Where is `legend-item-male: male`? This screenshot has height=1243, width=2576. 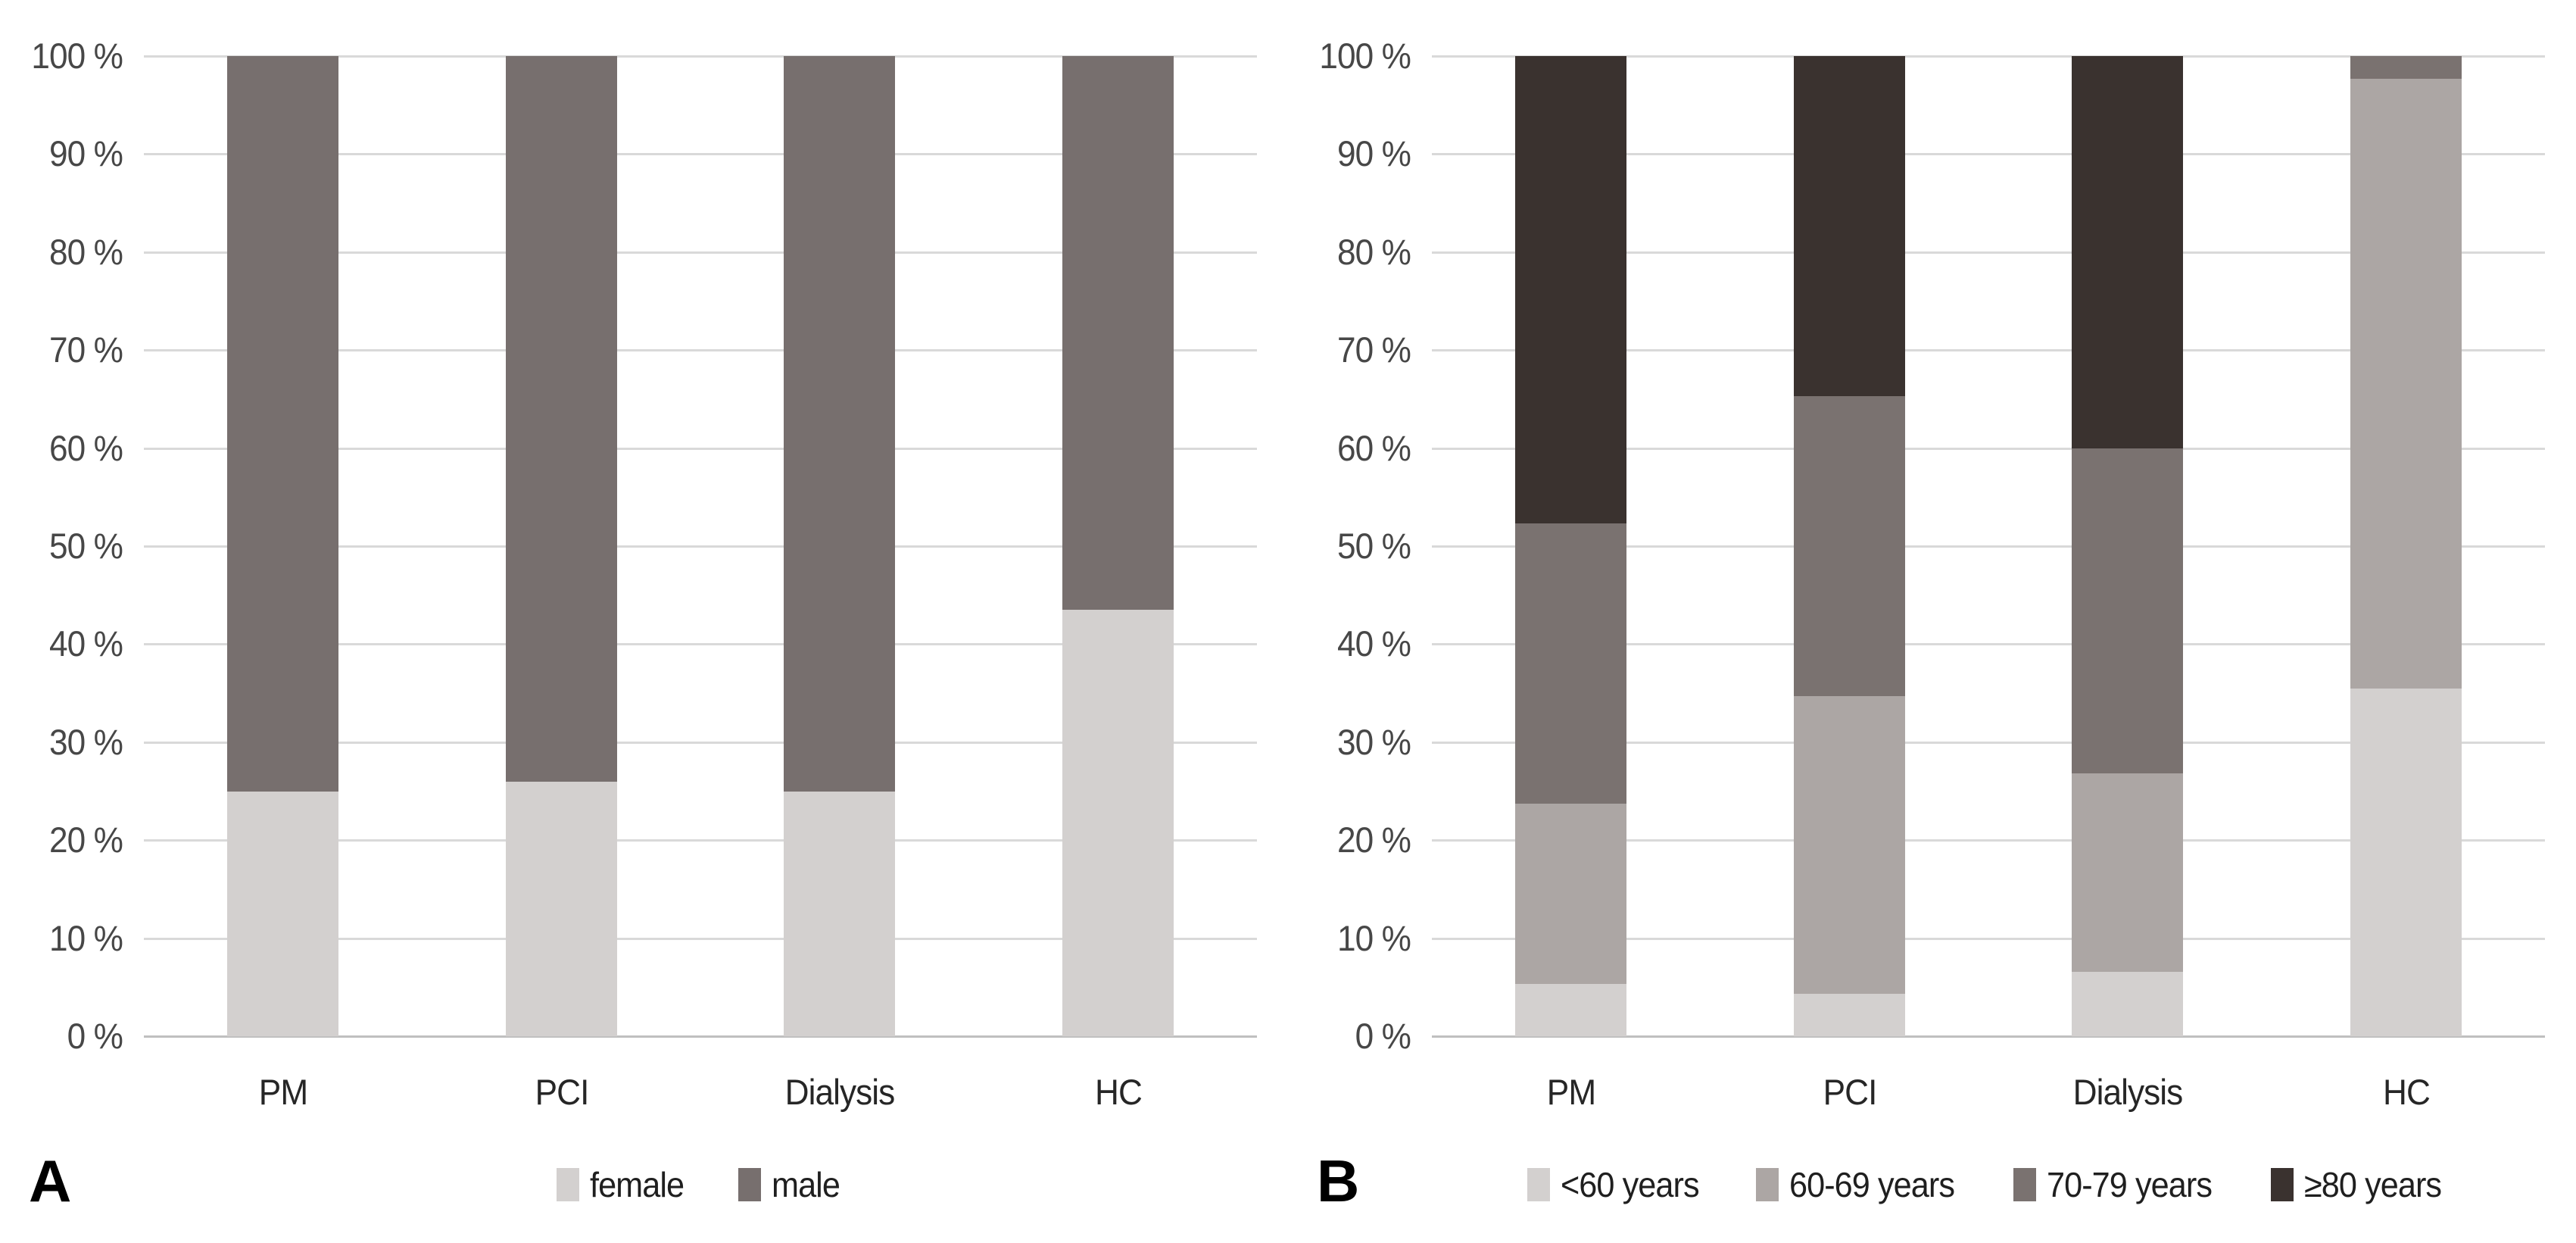
legend-item-male: male is located at coordinates (791, 1184).